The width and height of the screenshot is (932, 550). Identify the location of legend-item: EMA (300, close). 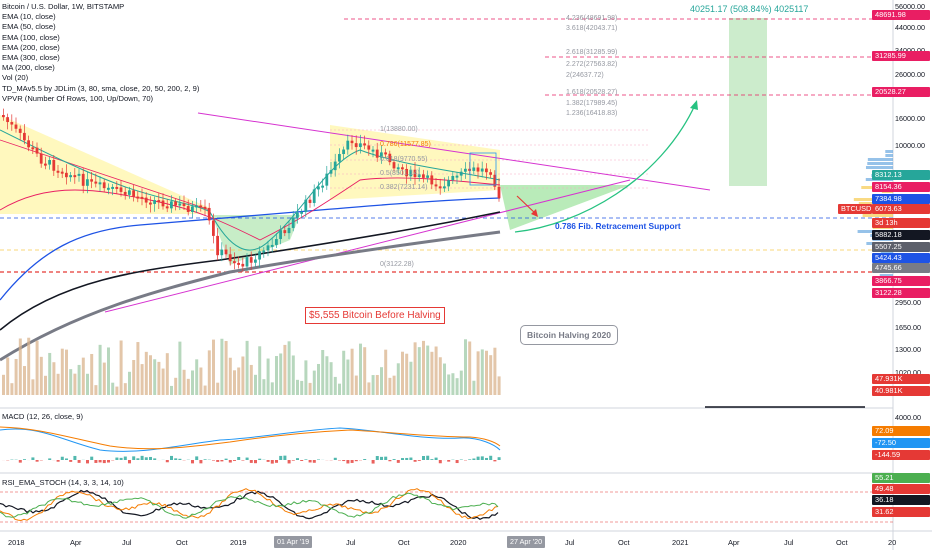
(31, 58).